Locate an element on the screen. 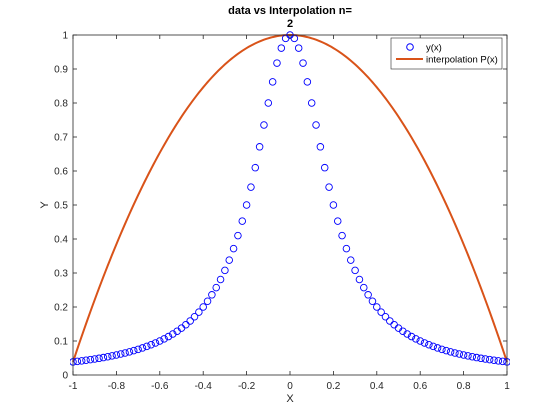 The width and height of the screenshot is (560, 420). legend-box is located at coordinates (446, 53).